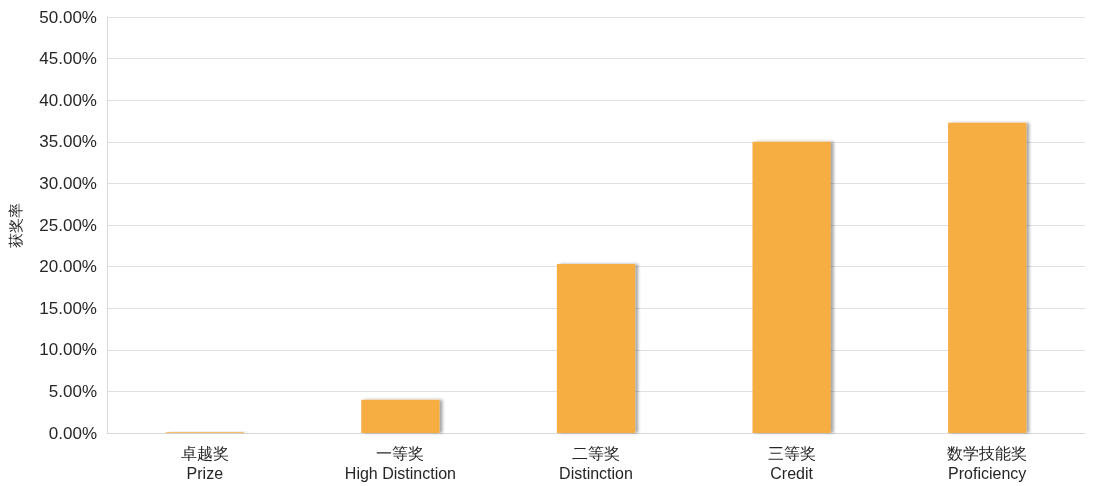  What do you see at coordinates (791, 463) in the screenshot?
I see `x-tick-label: 三等奖 Credit` at bounding box center [791, 463].